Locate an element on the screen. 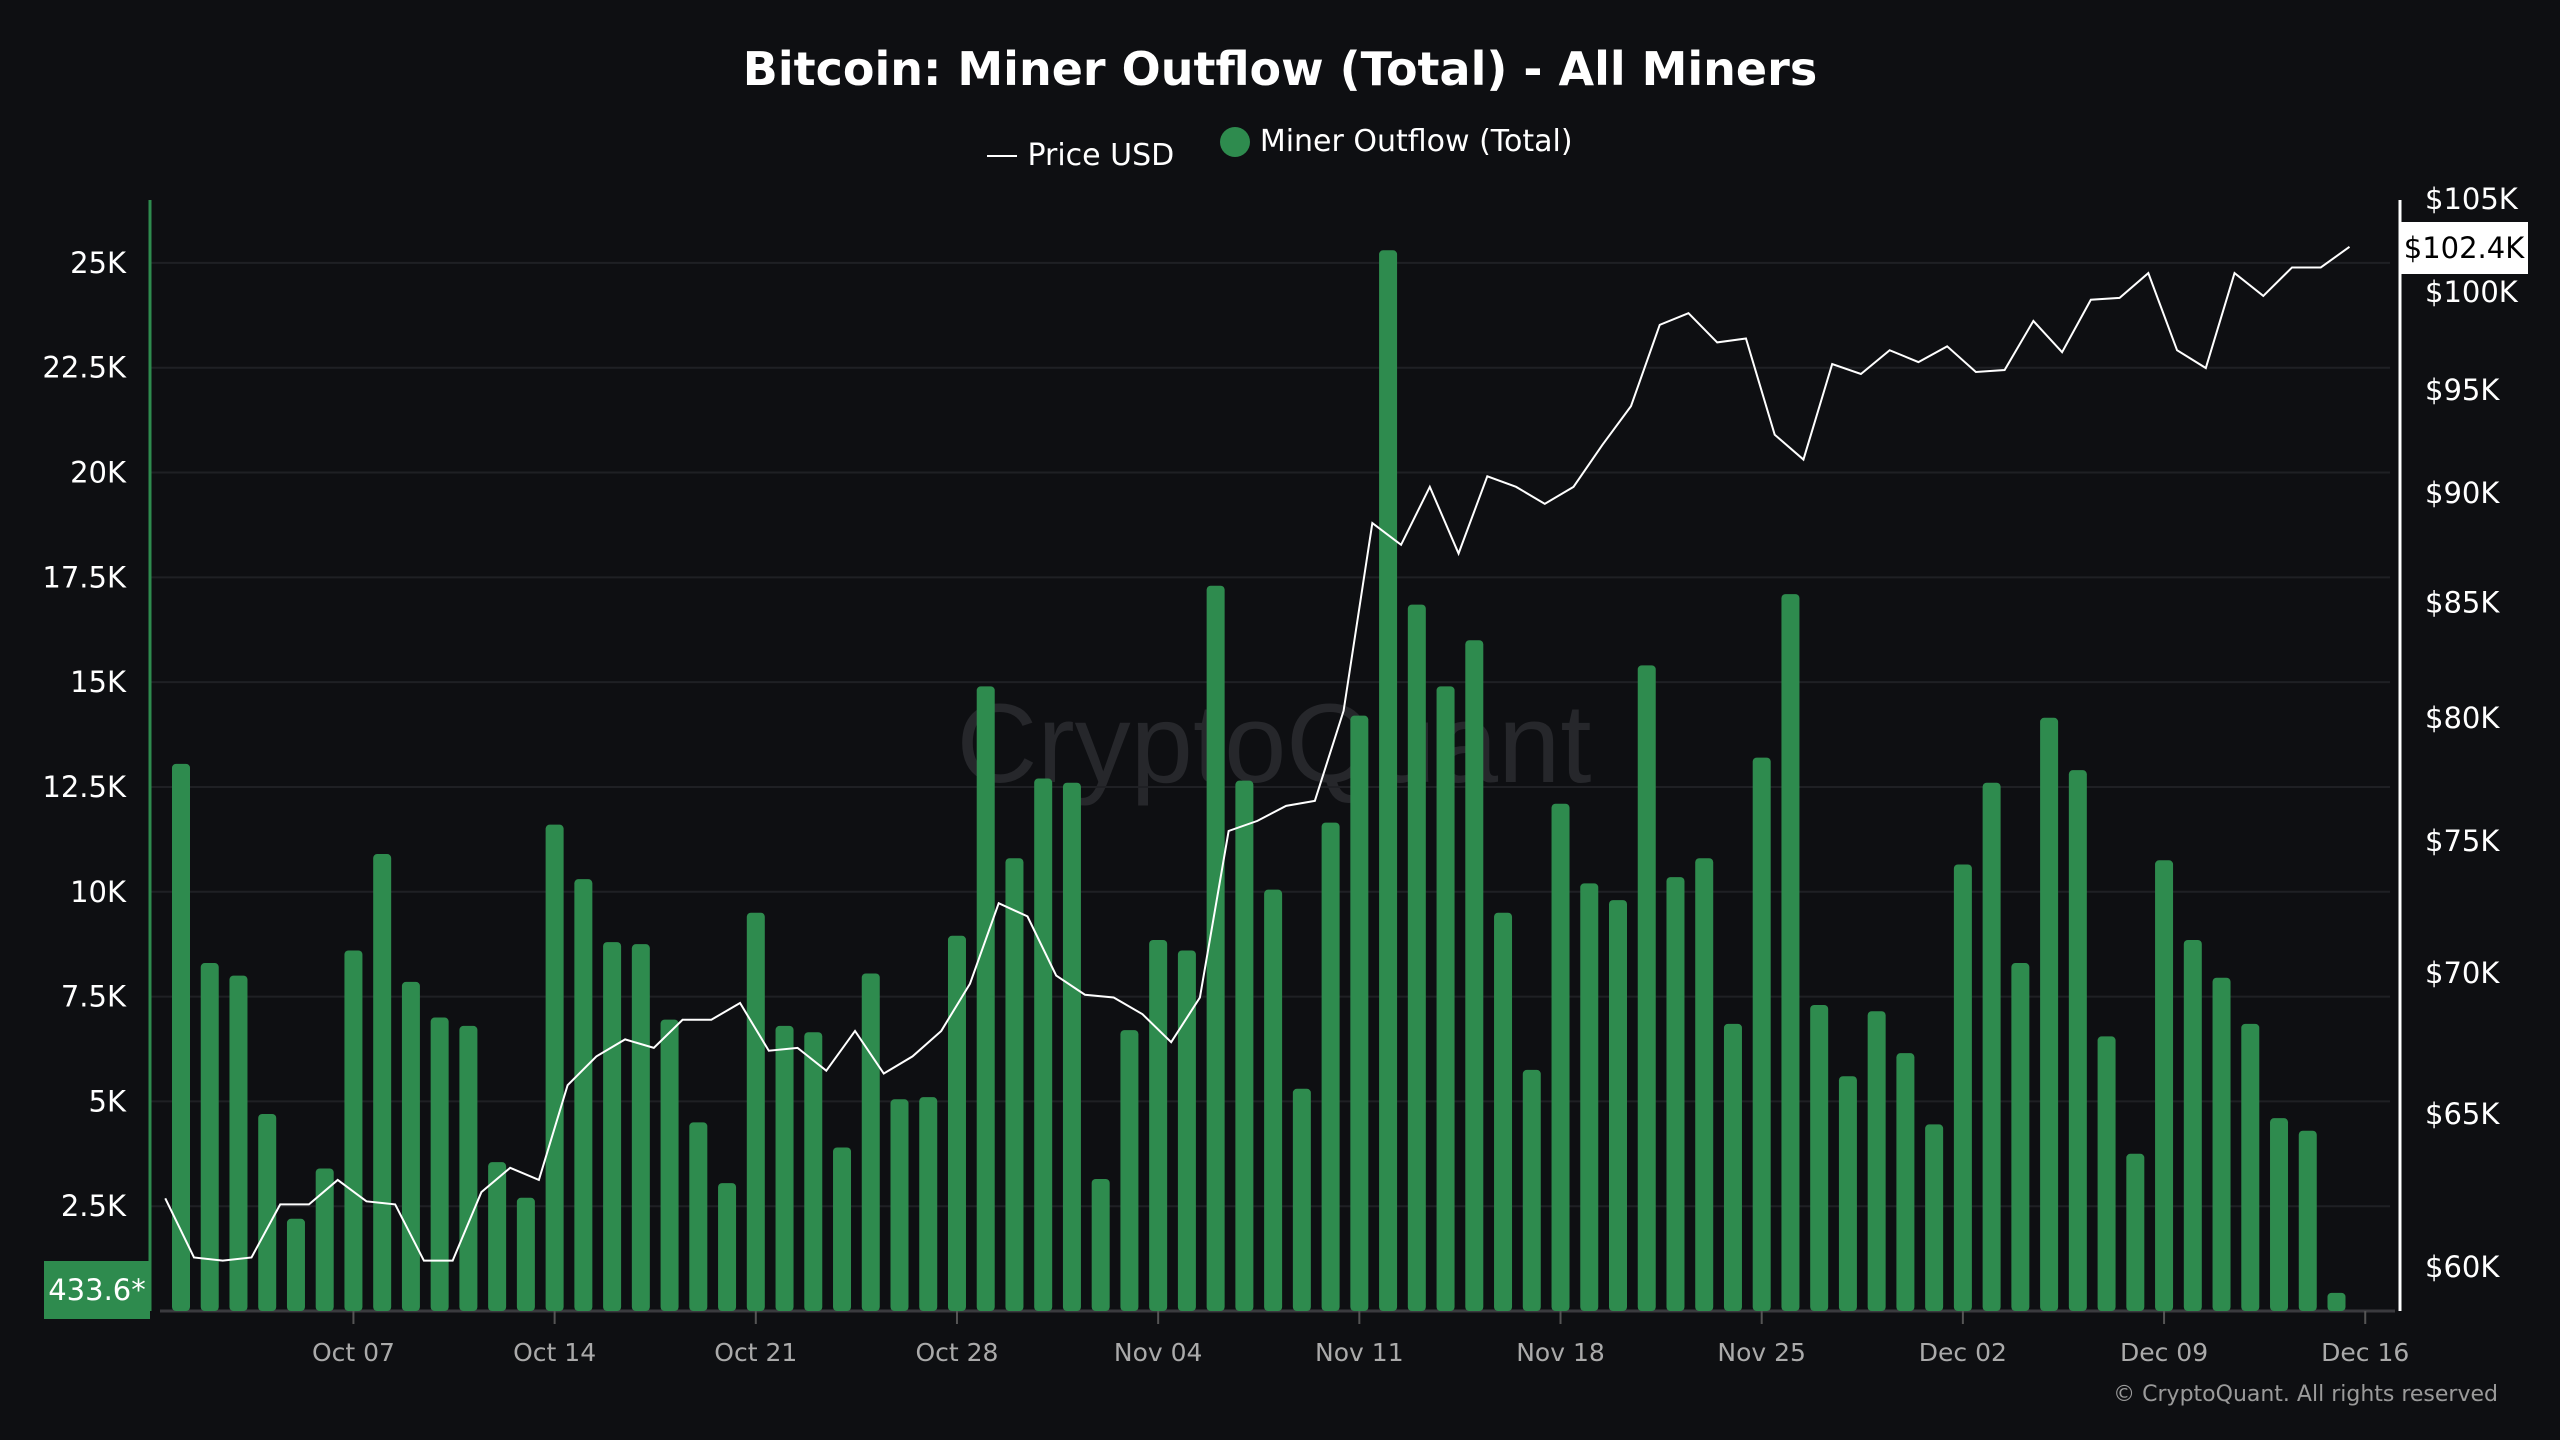 The width and height of the screenshot is (2560, 1440). x-tick-label: Oct 14 is located at coordinates (554, 1352).